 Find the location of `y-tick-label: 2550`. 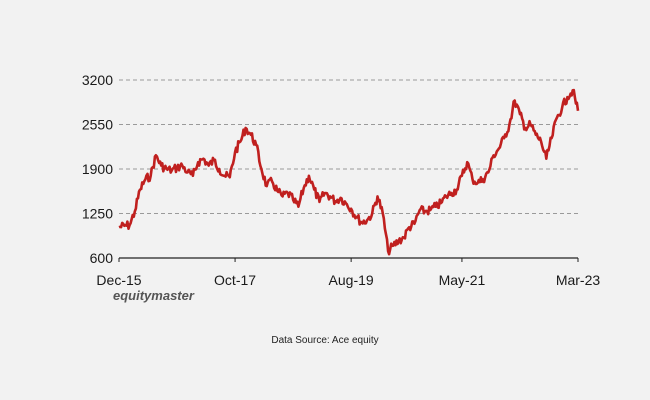

y-tick-label: 2550 is located at coordinates (97, 125).